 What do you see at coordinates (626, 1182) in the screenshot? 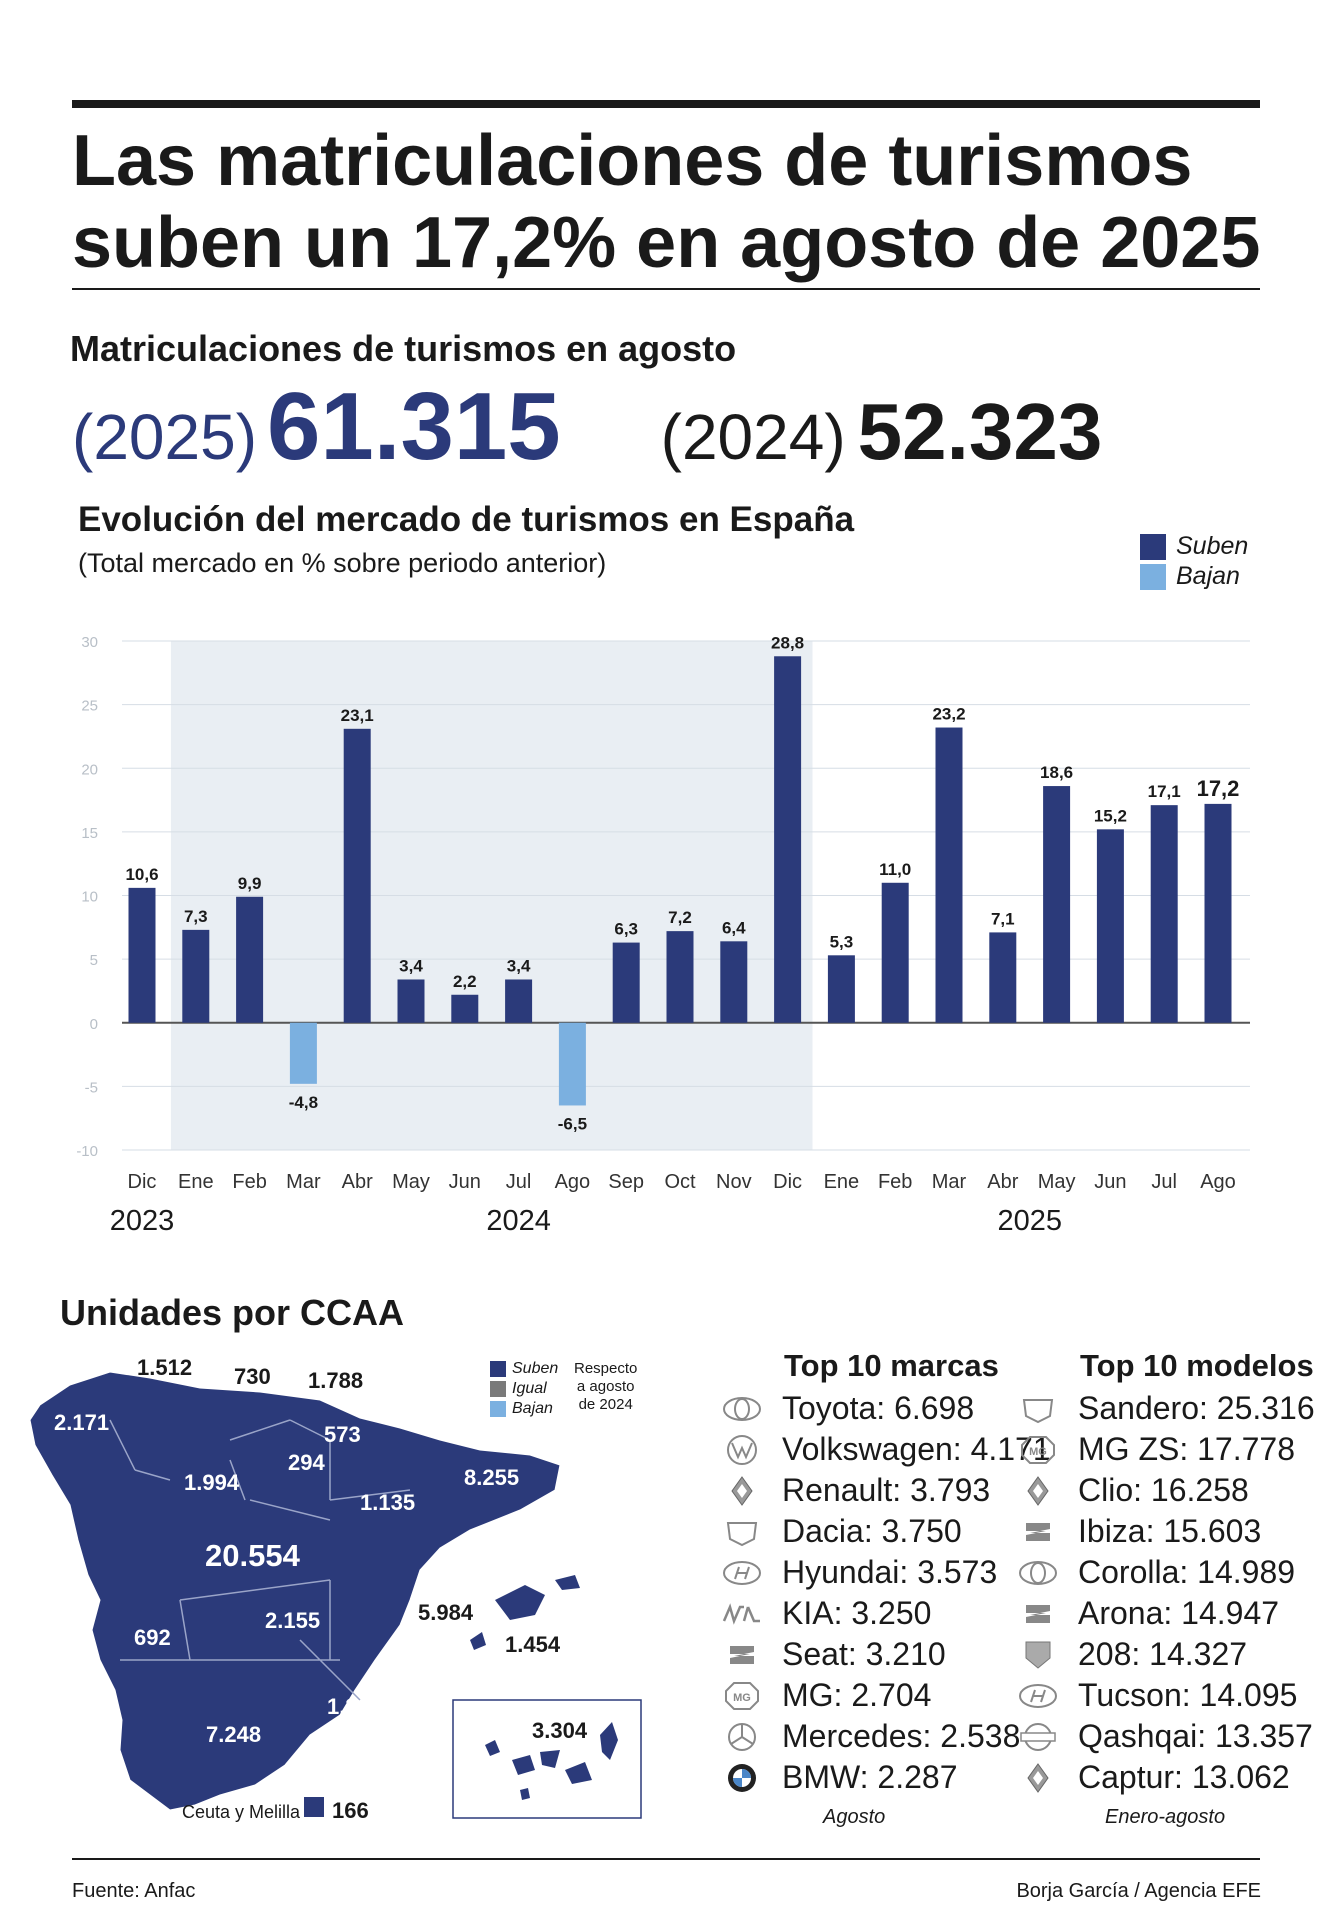
I see `x-tick-label: Sep` at bounding box center [626, 1182].